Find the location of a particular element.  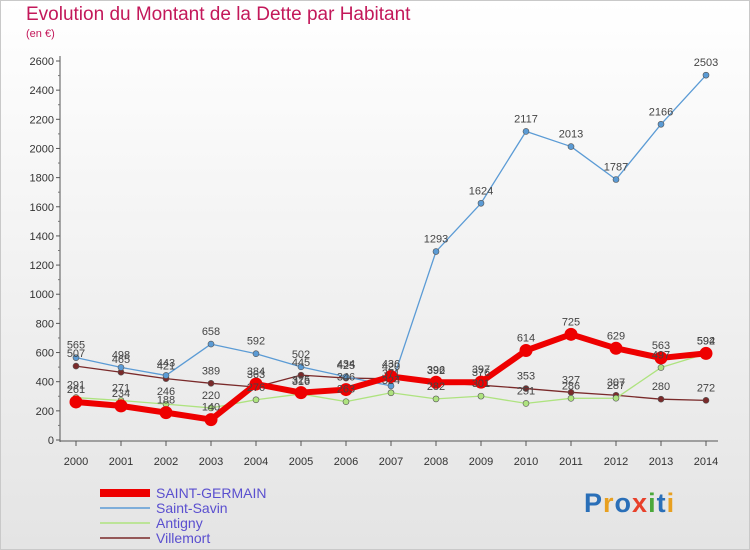

legend-label: Antigny is located at coordinates (179, 523).